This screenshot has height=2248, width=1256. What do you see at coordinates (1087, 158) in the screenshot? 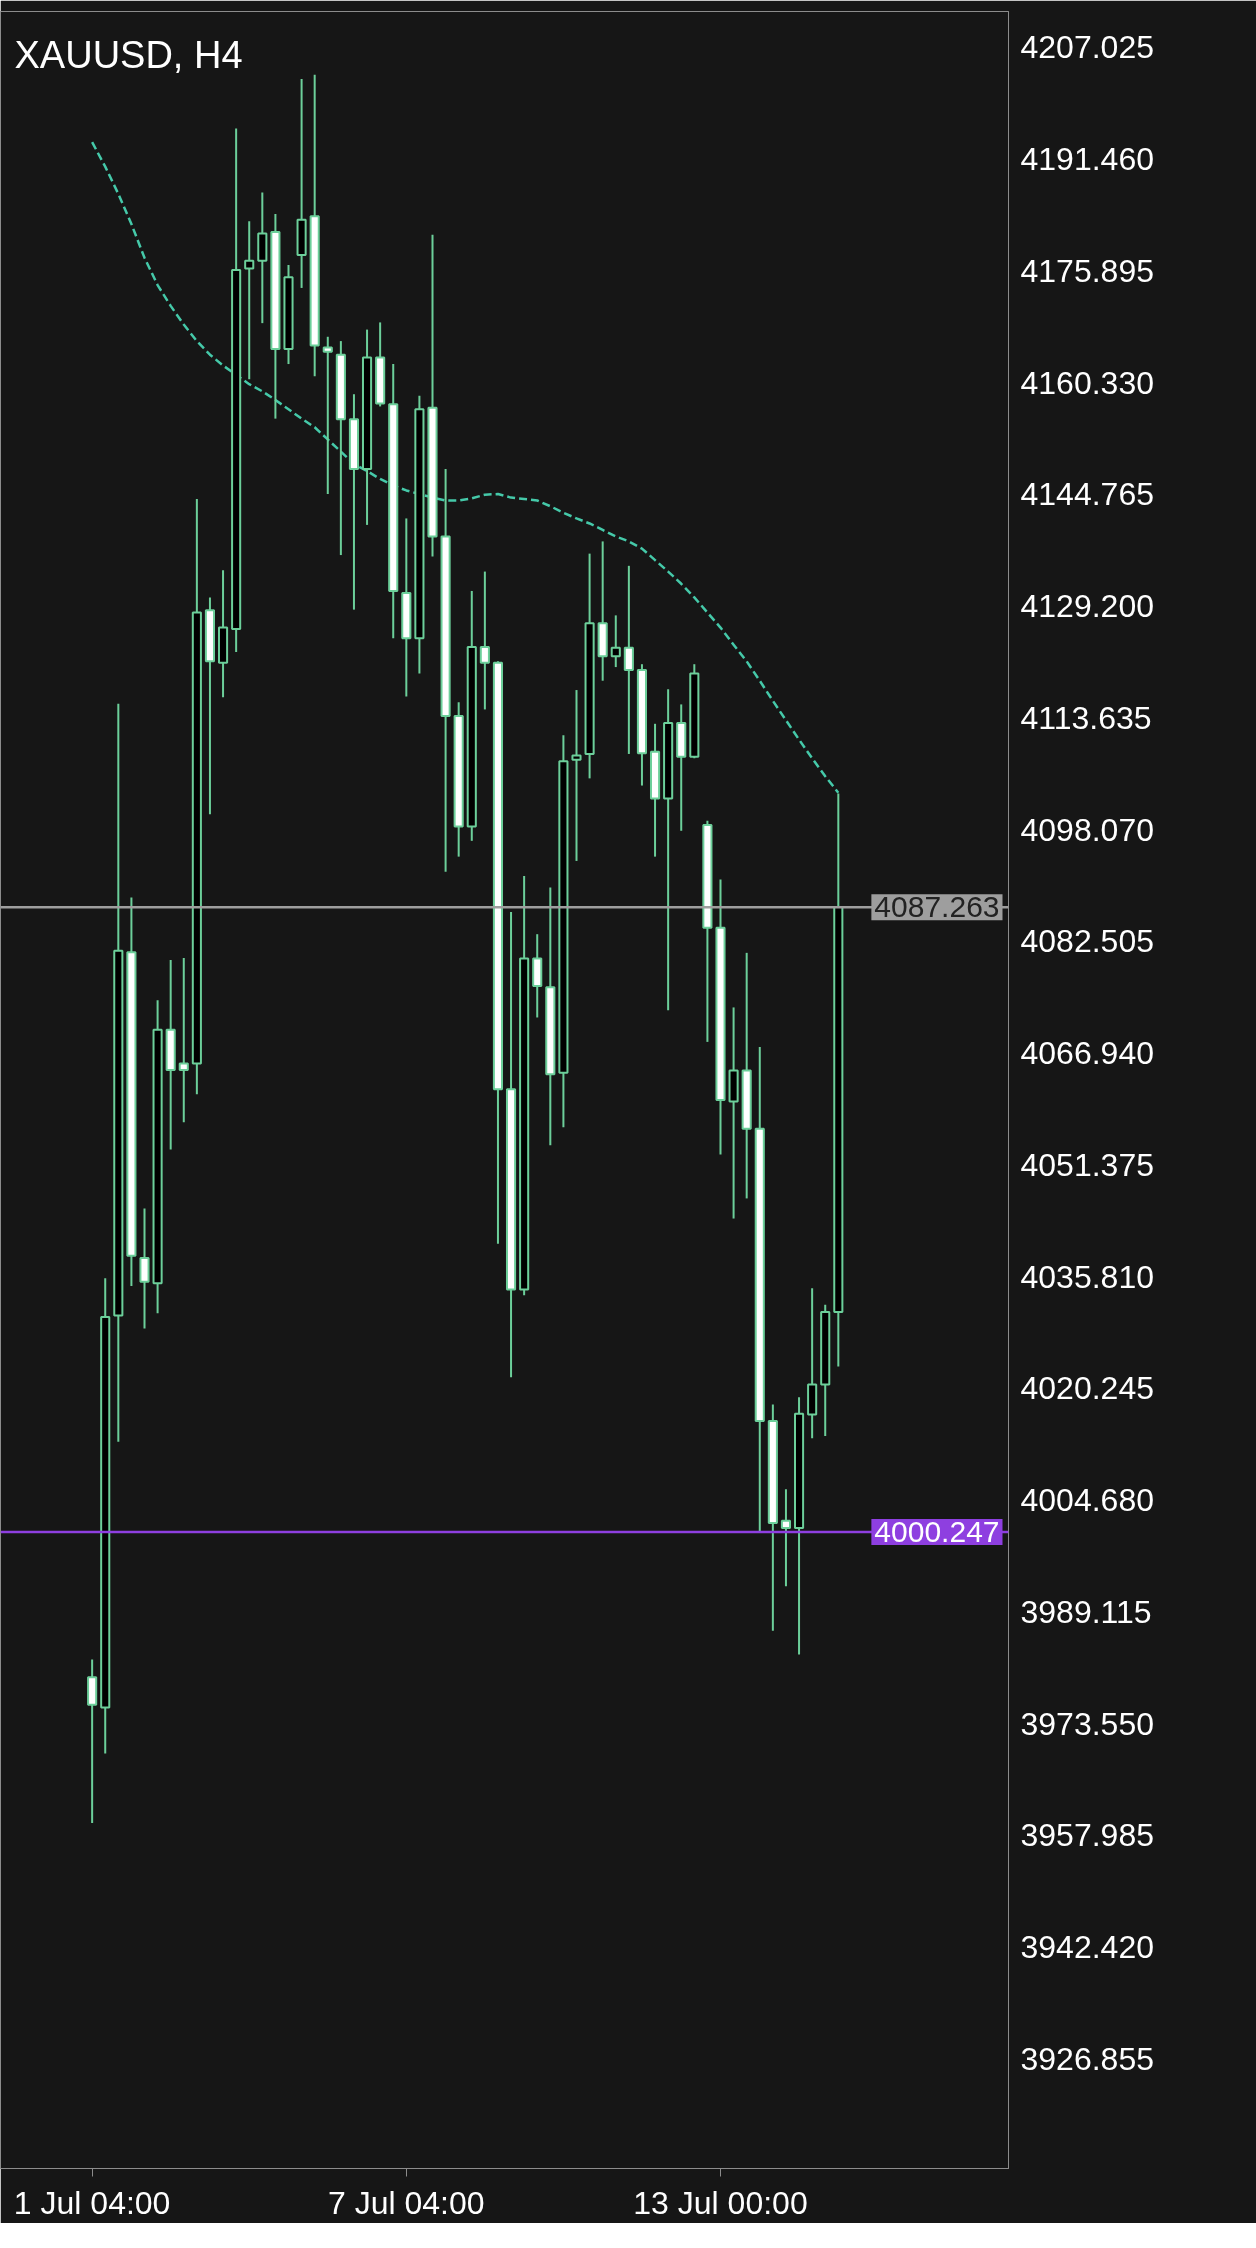
I see `y-tick-label: 4191.460` at bounding box center [1087, 158].